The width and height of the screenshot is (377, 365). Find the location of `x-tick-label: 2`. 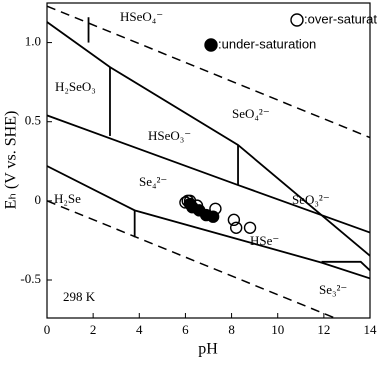

x-tick-label: 2 is located at coordinates (93, 329).